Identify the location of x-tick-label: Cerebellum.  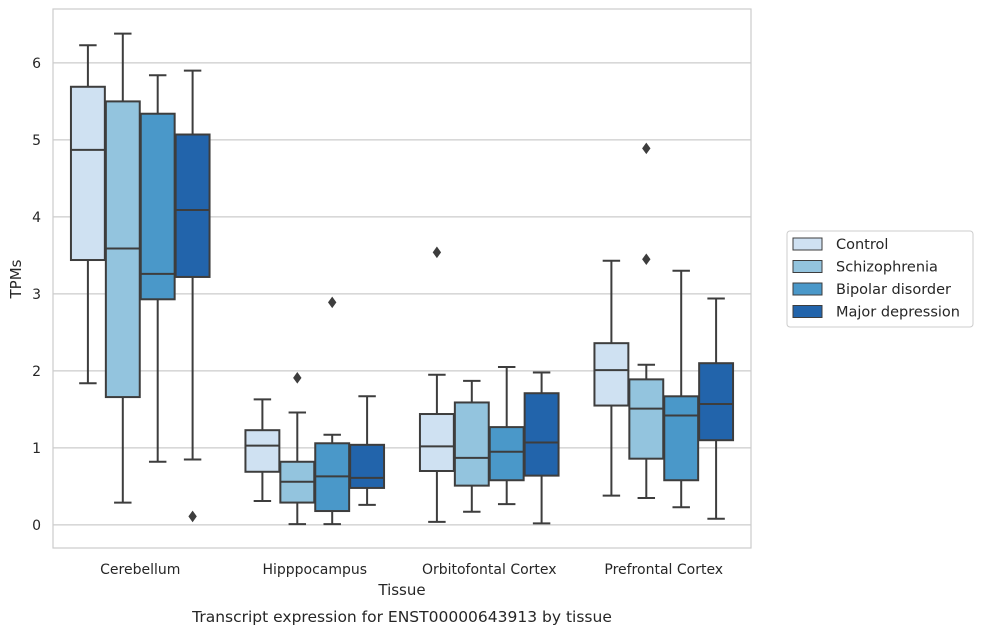
(140, 570).